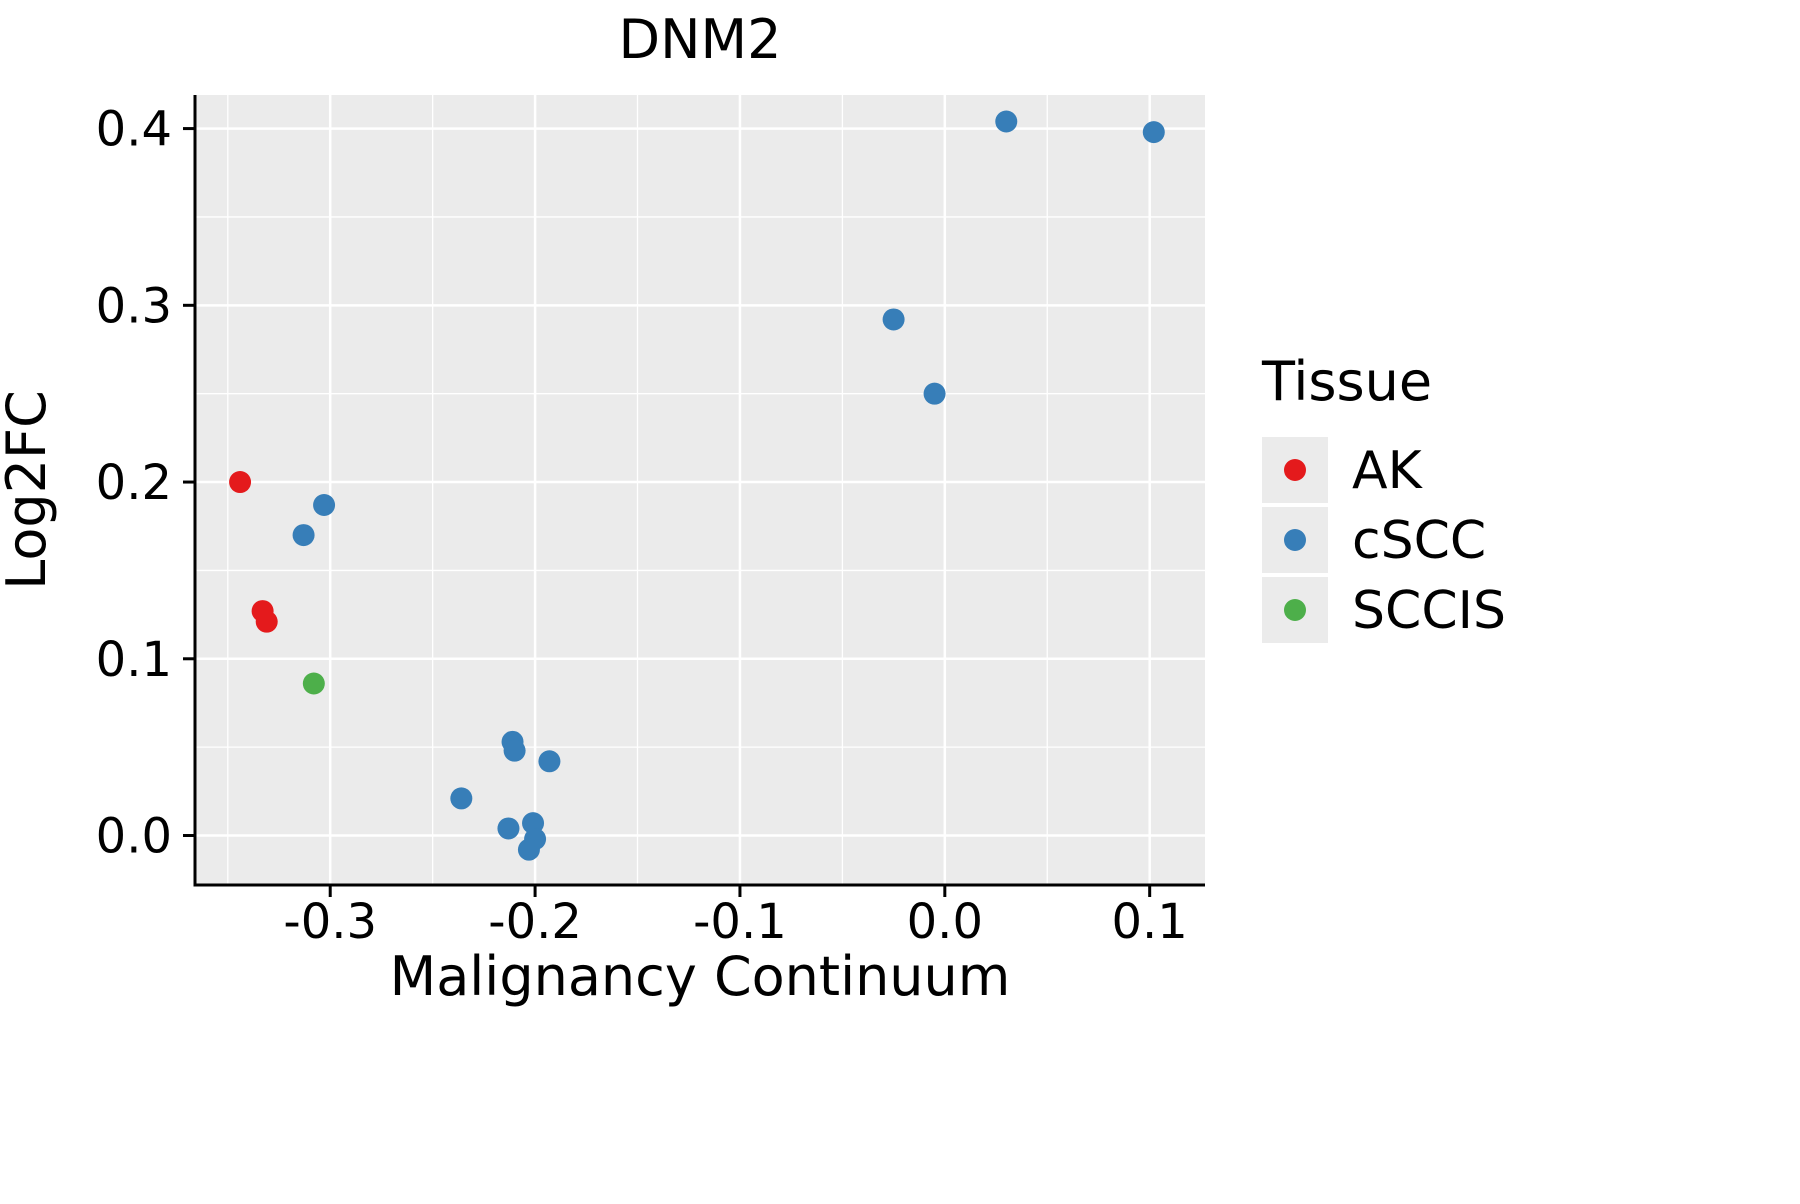 This screenshot has width=1800, height=1204. I want to click on legend-item-cscc: cSCC, so click(1374, 540).